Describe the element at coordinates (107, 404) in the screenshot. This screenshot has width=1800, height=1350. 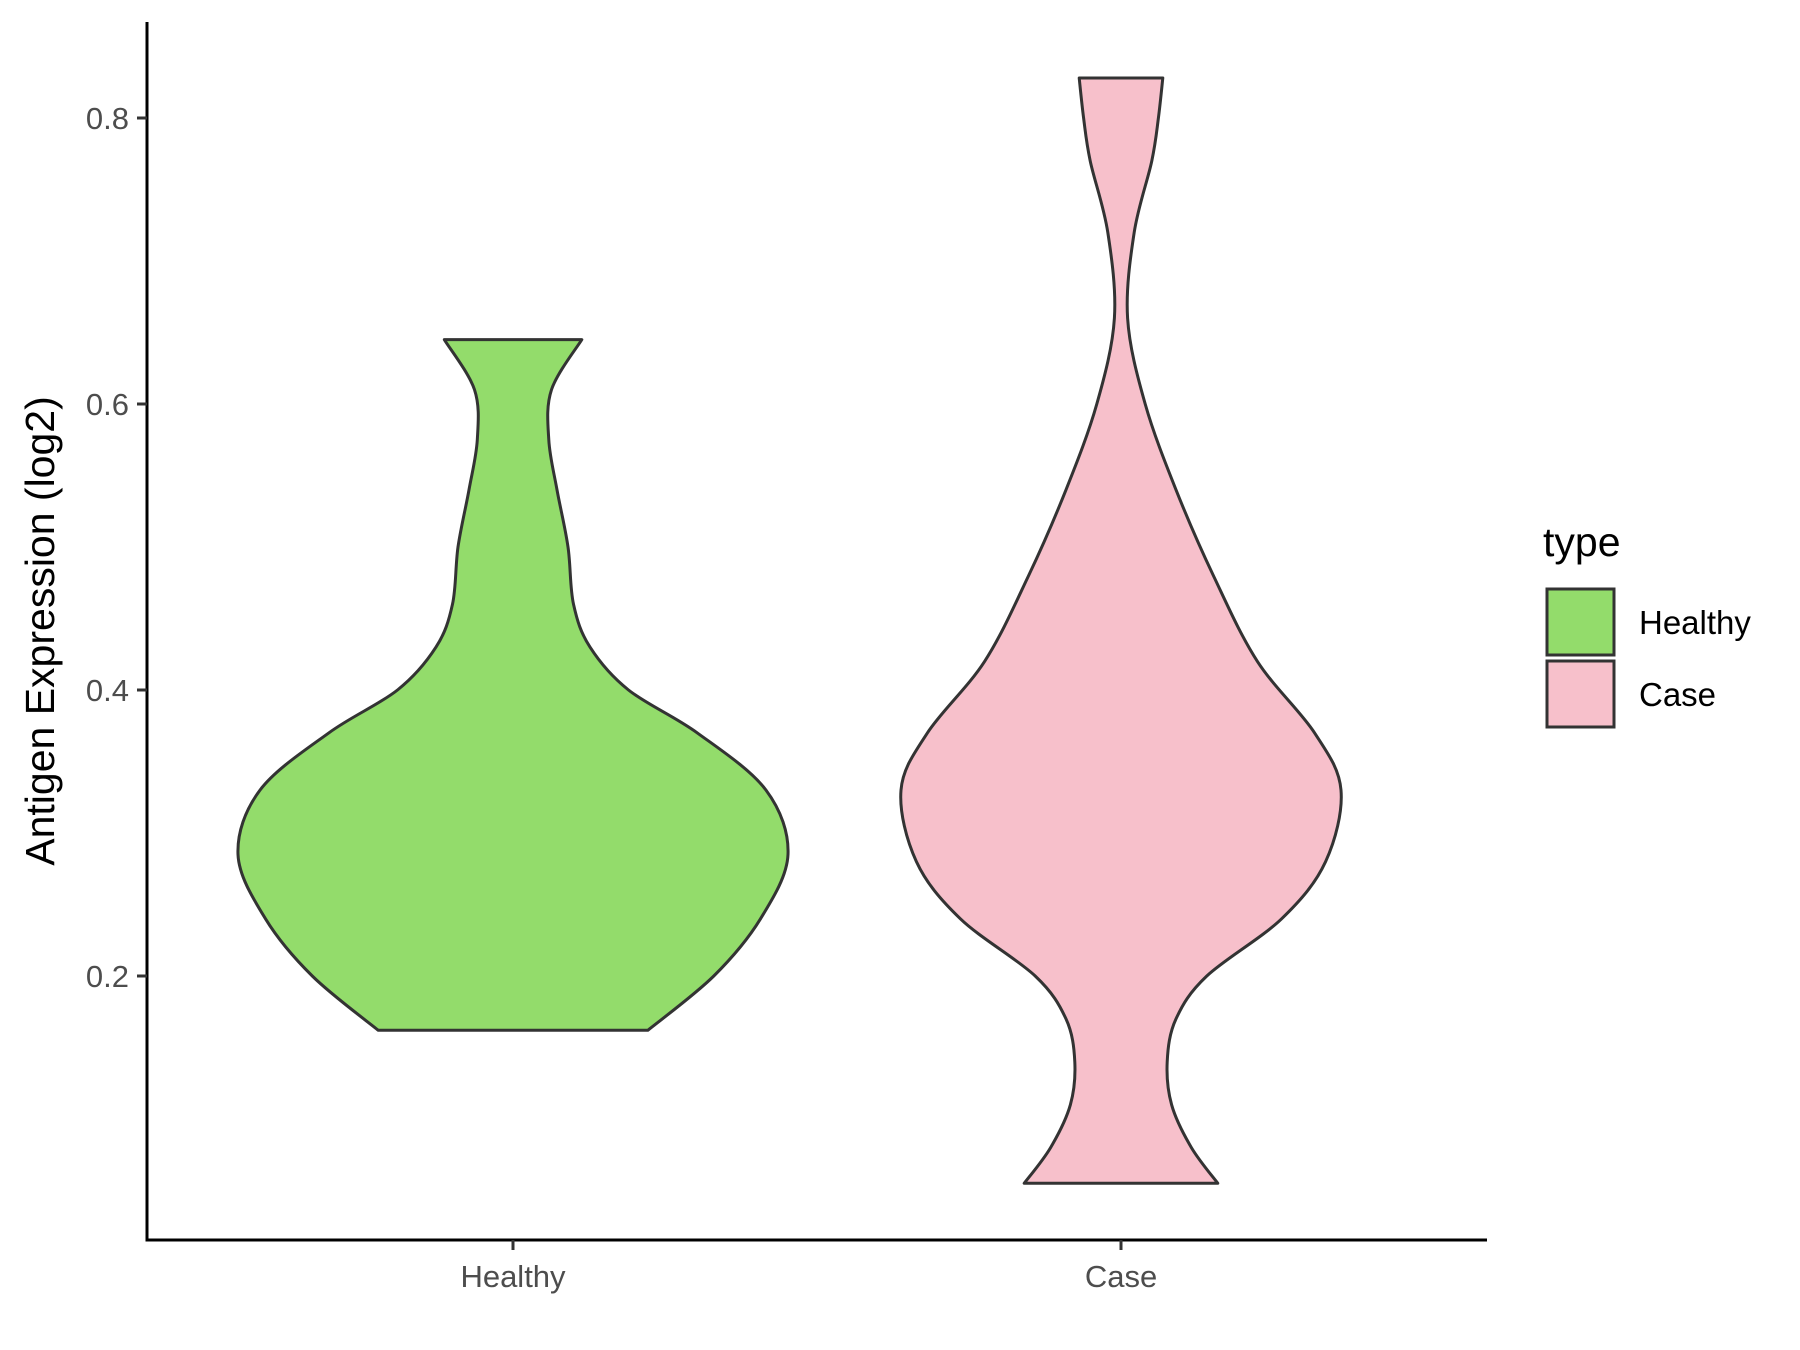
I see `y-tick-label: 0.6` at that location.